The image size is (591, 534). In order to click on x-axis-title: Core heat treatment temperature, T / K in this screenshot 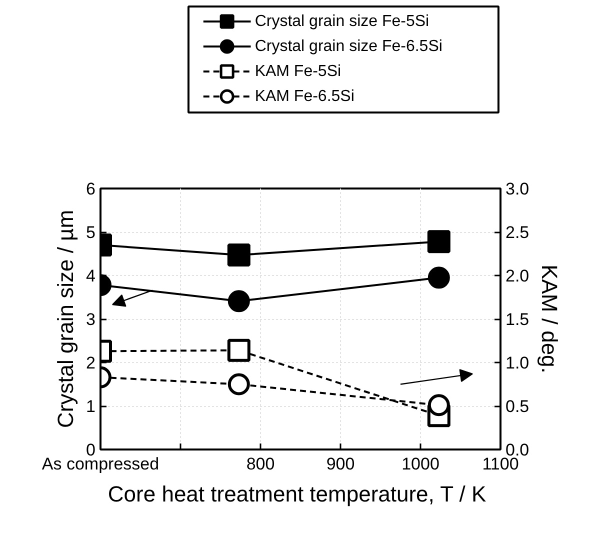, I will do `click(297, 494)`.